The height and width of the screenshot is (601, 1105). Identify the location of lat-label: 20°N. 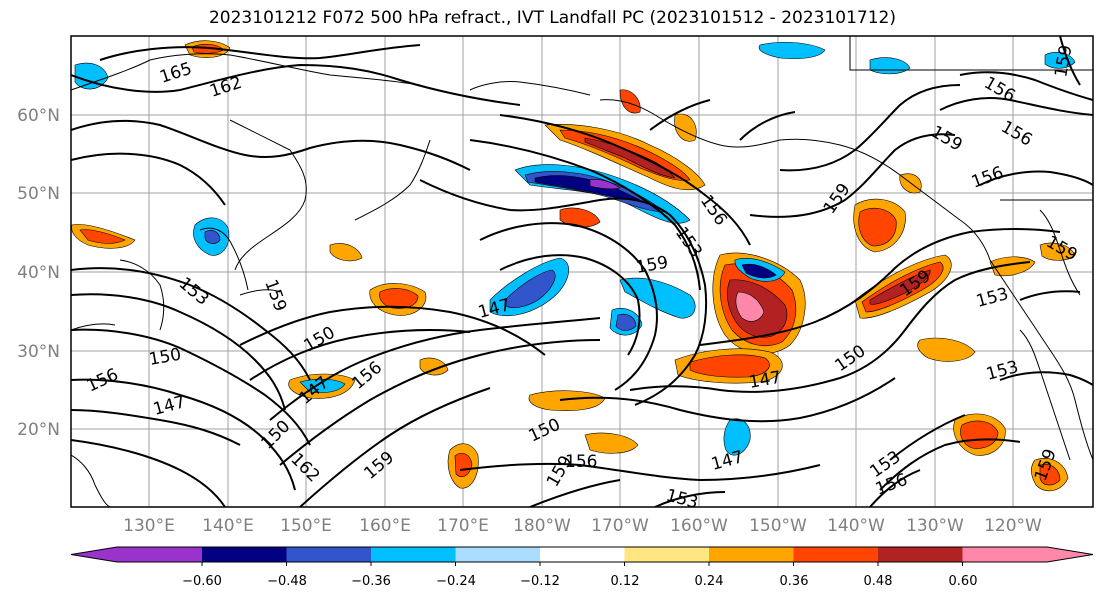
(38, 430).